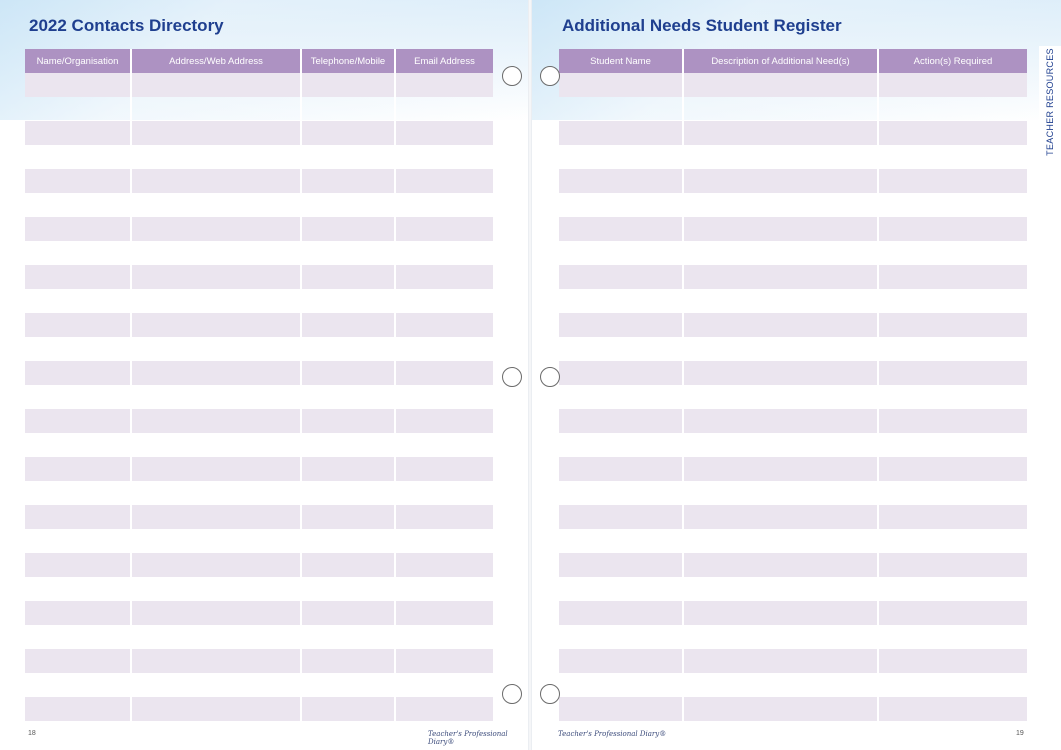  What do you see at coordinates (1050, 102) in the screenshot?
I see `side-tab-label: TEACHER RESOURCES` at bounding box center [1050, 102].